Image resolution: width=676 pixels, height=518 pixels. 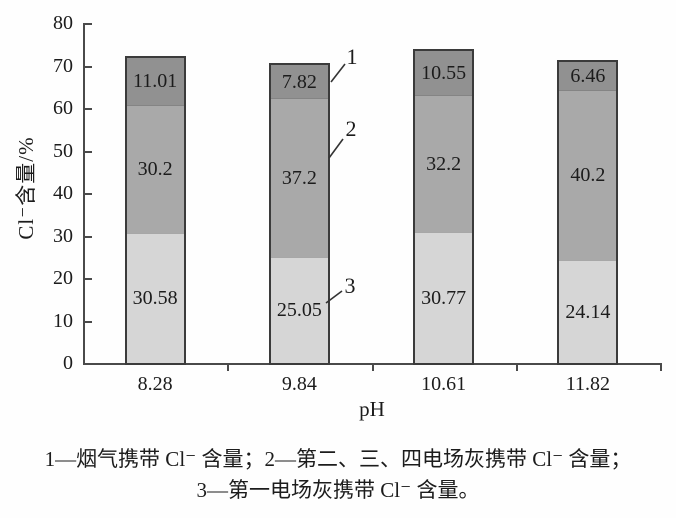 I want to click on bar-segment-series3-8.28: 30.58, so click(x=155, y=298).